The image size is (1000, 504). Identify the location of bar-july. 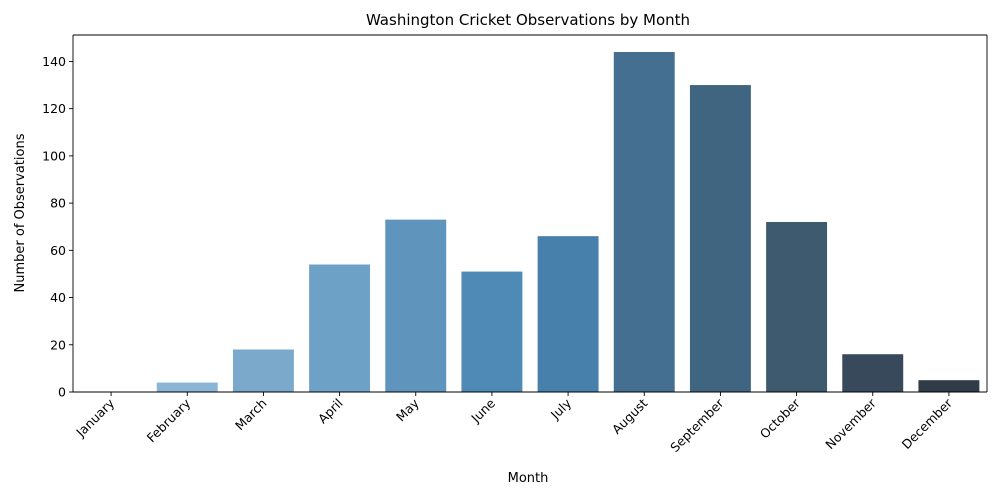
(568, 314).